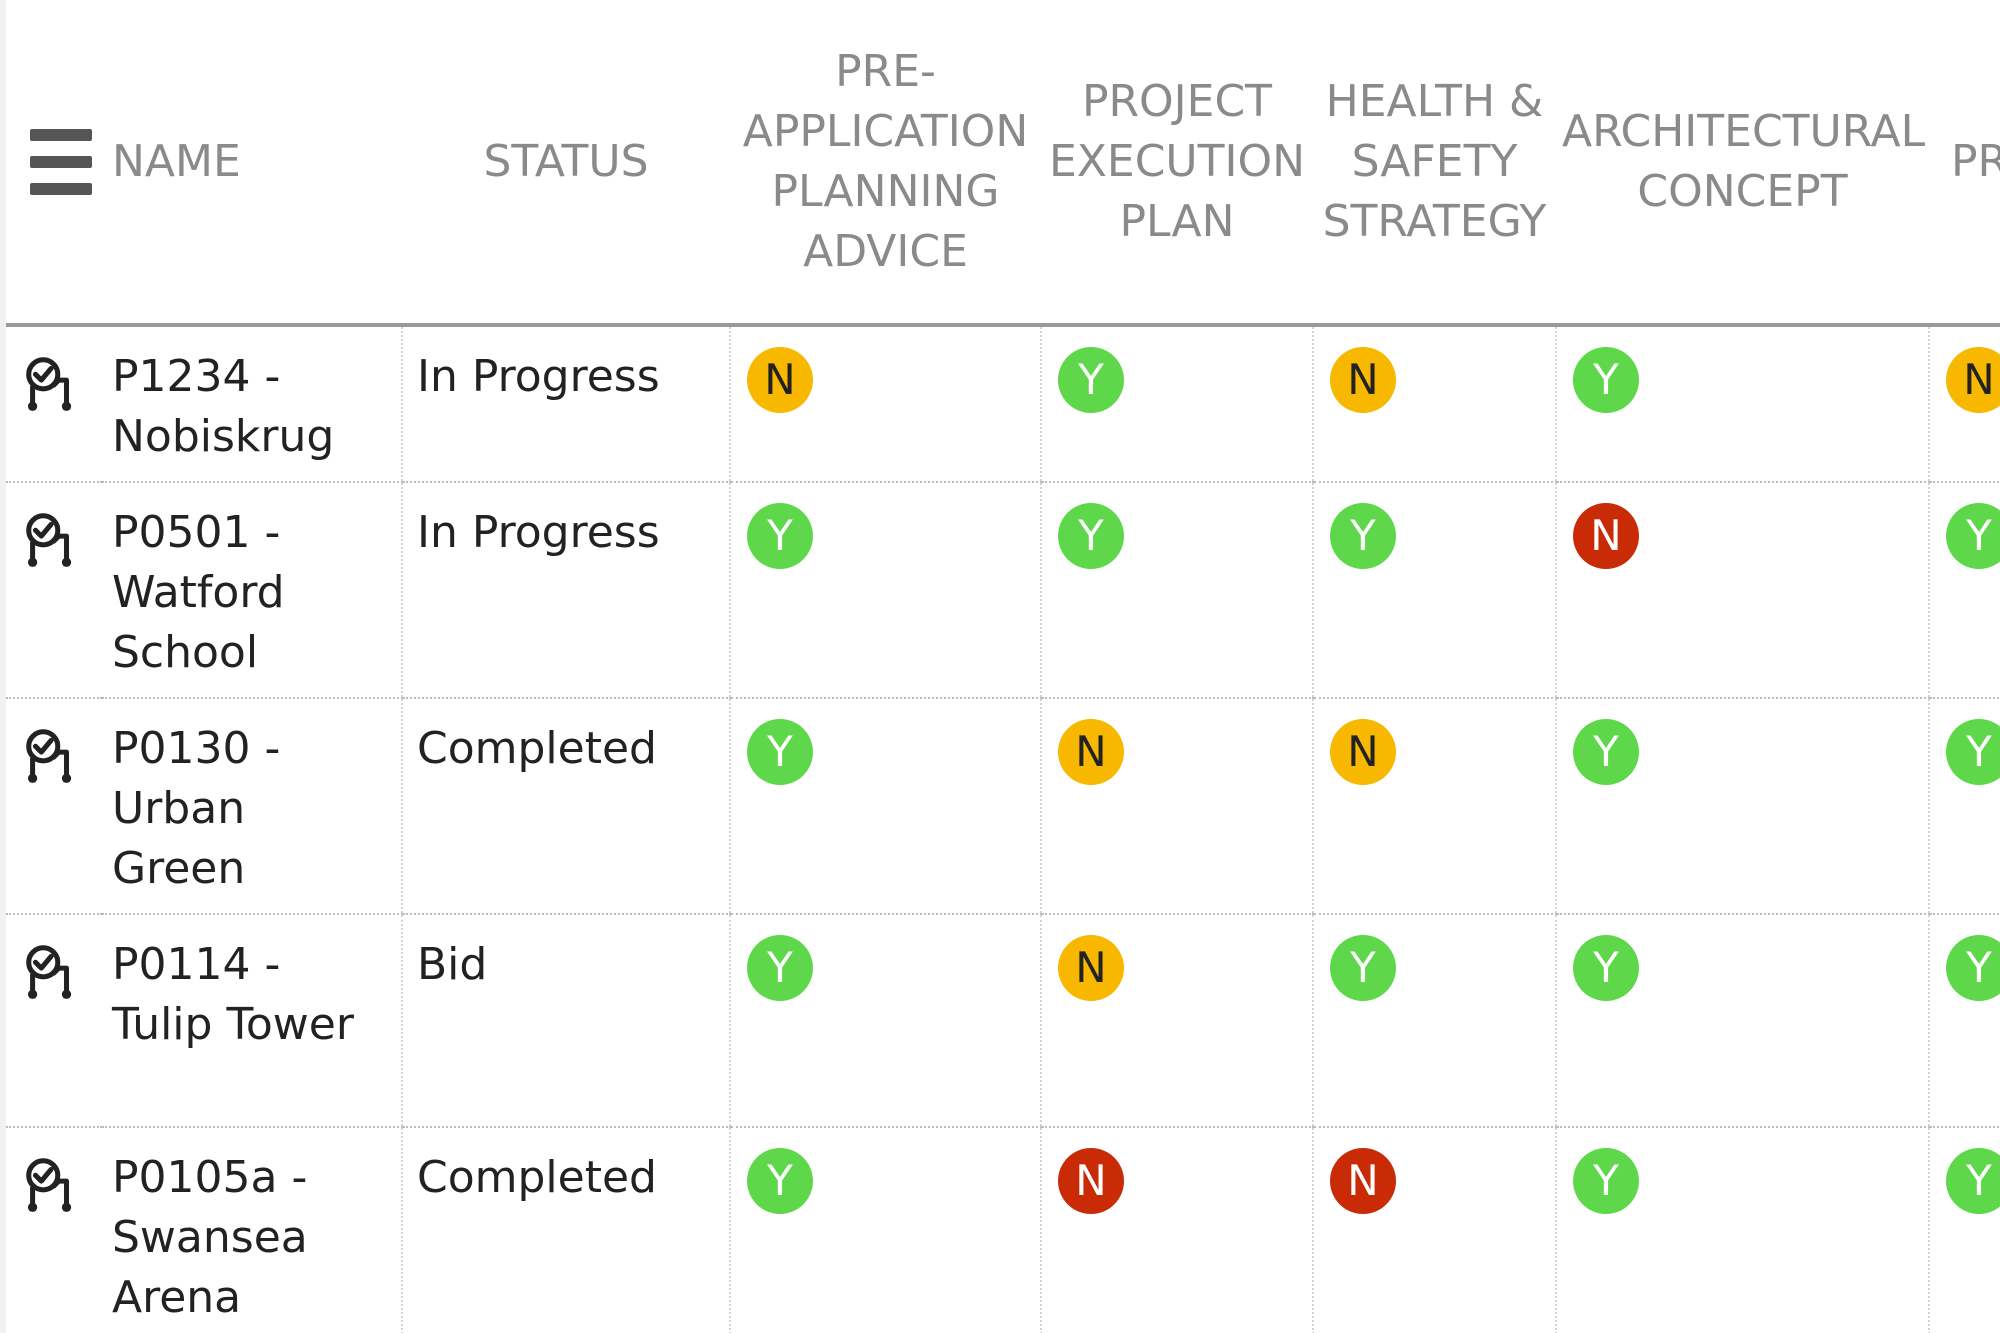 The image size is (2000, 1333). I want to click on architectural-cell: N, so click(1742, 590).